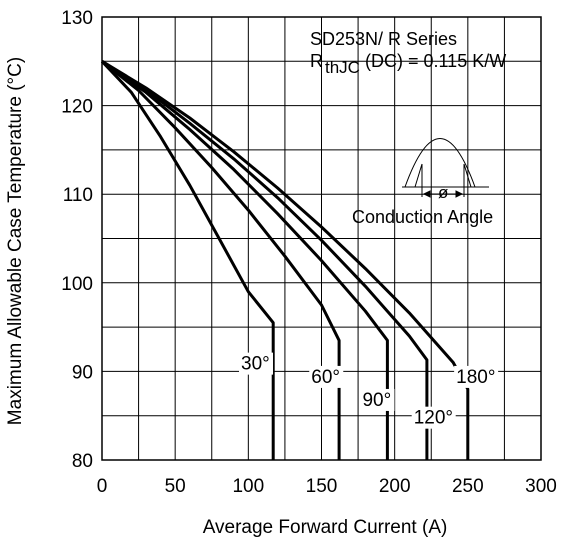  What do you see at coordinates (82, 372) in the screenshot?
I see `y-tick-label: 90` at bounding box center [82, 372].